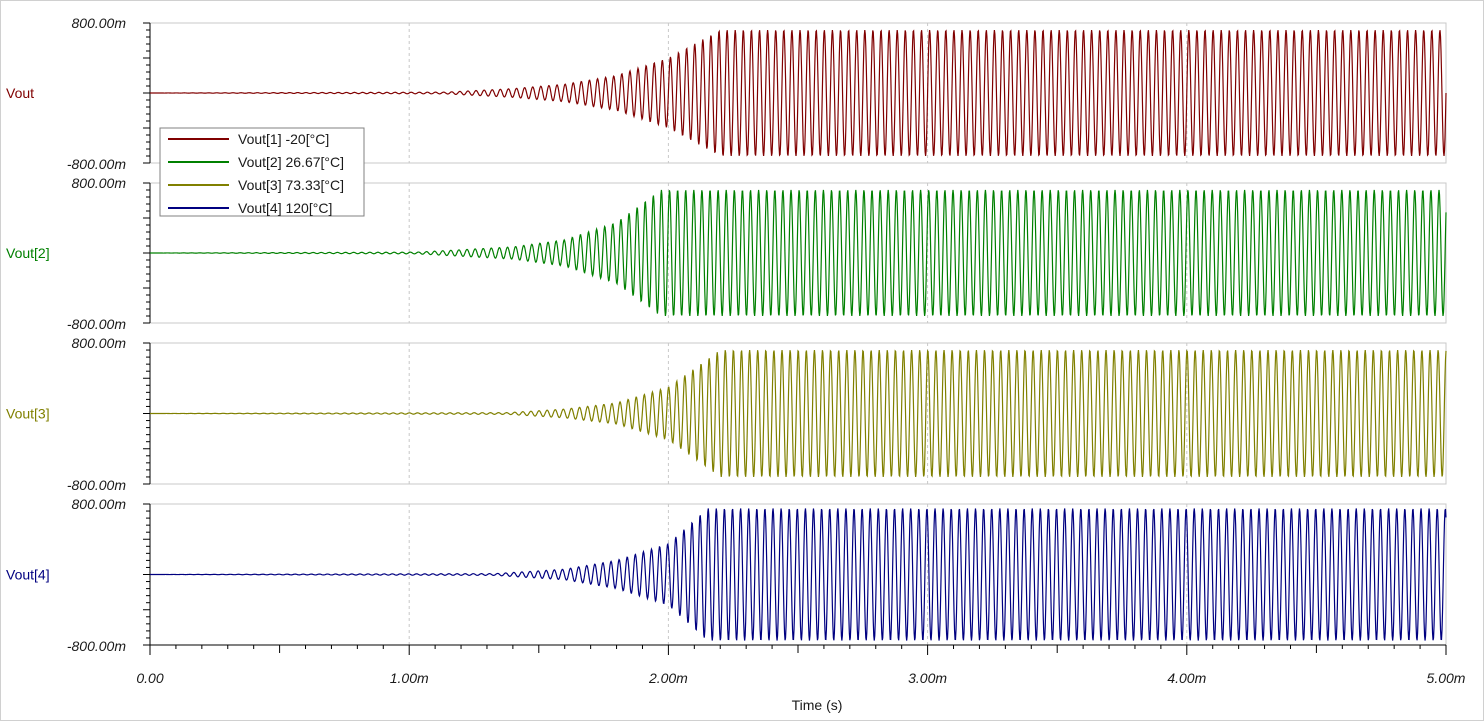 This screenshot has height=721, width=1484. Describe the element at coordinates (28, 253) in the screenshot. I see `panel-label: Vout[2]` at that location.